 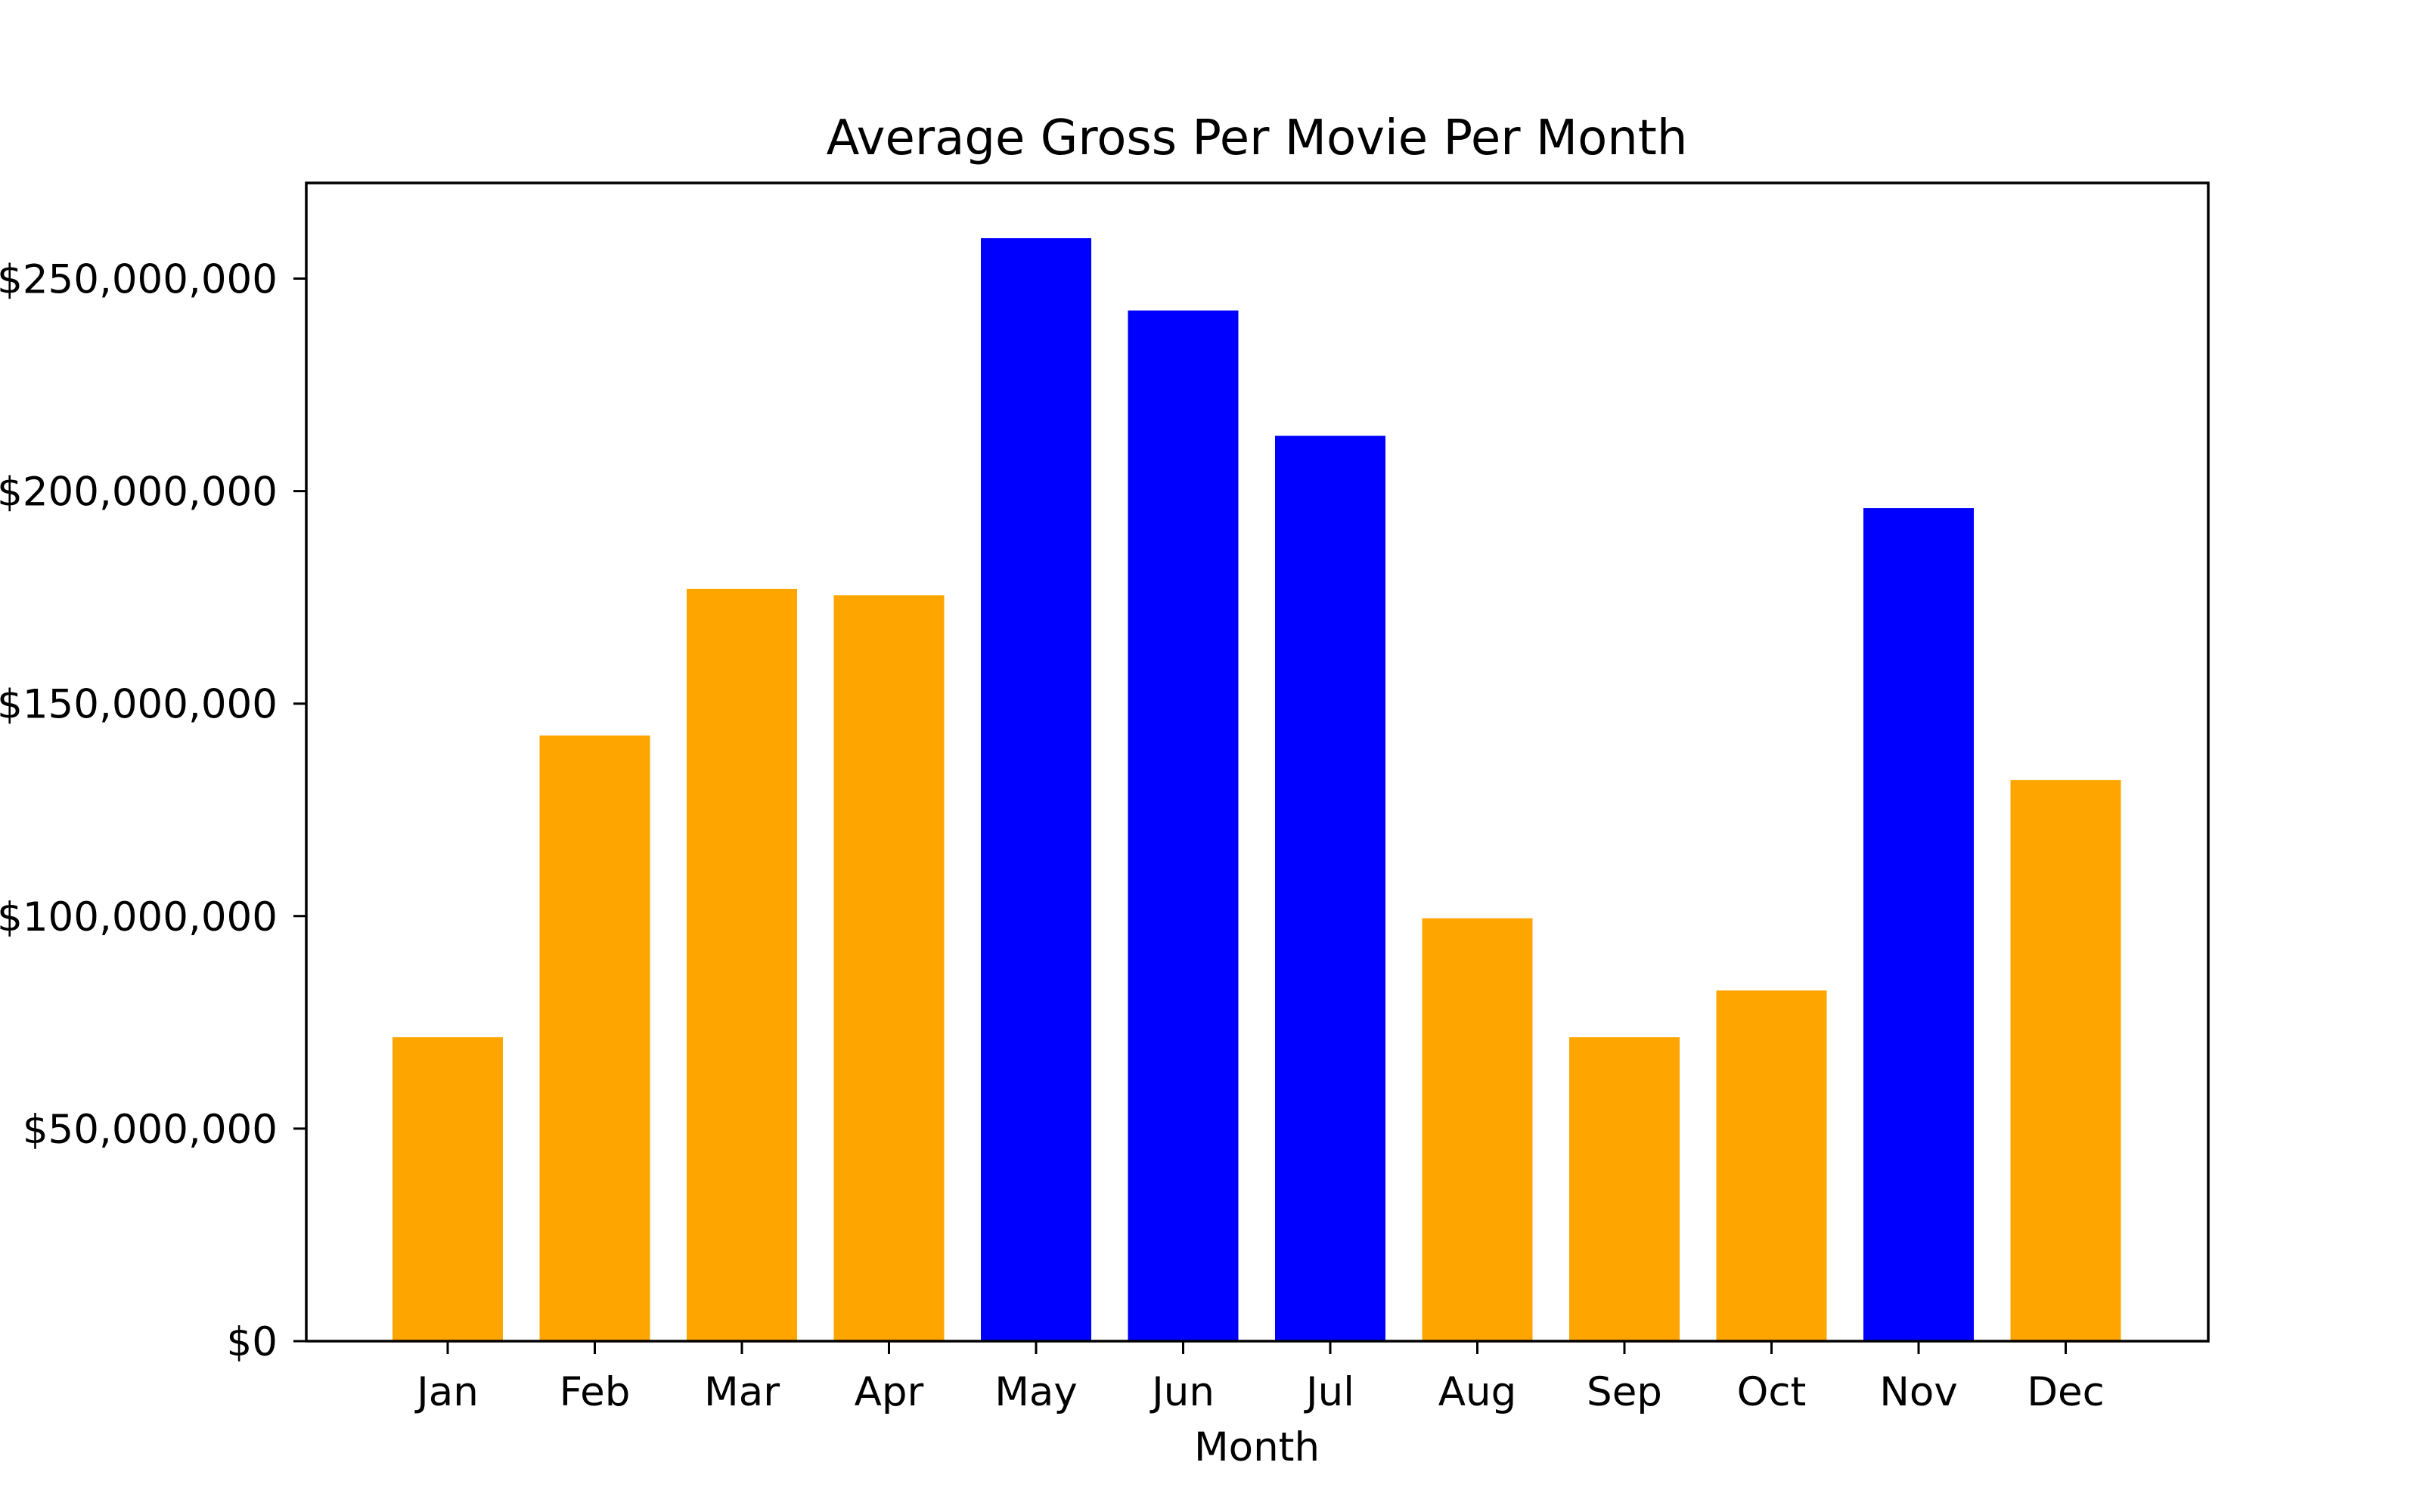 I want to click on bar-dec, so click(x=2065, y=1060).